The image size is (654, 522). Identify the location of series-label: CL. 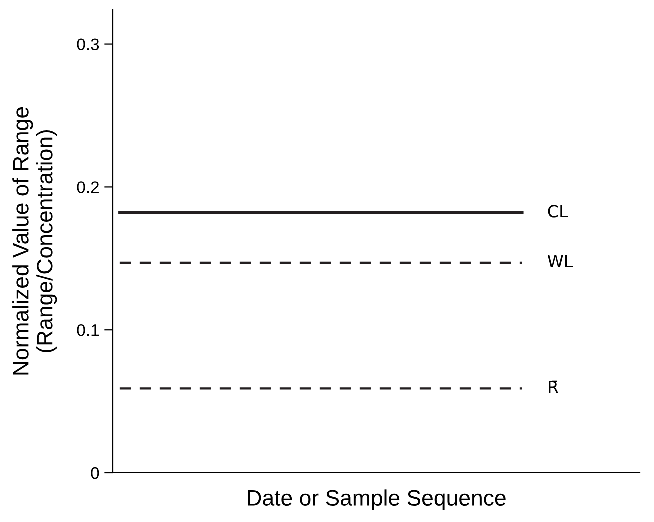
(558, 211).